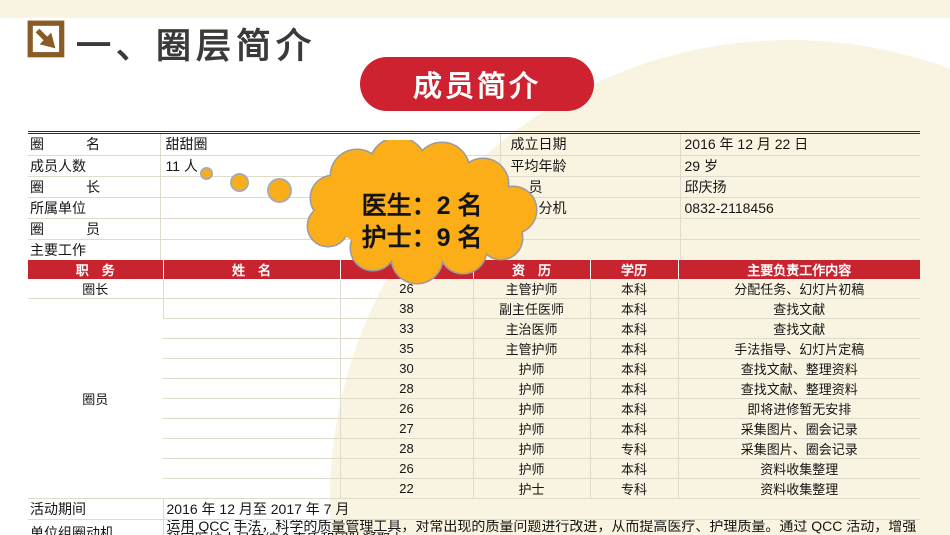 This screenshot has width=950, height=535. I want to click on info-label: 圈 长, so click(94, 187).